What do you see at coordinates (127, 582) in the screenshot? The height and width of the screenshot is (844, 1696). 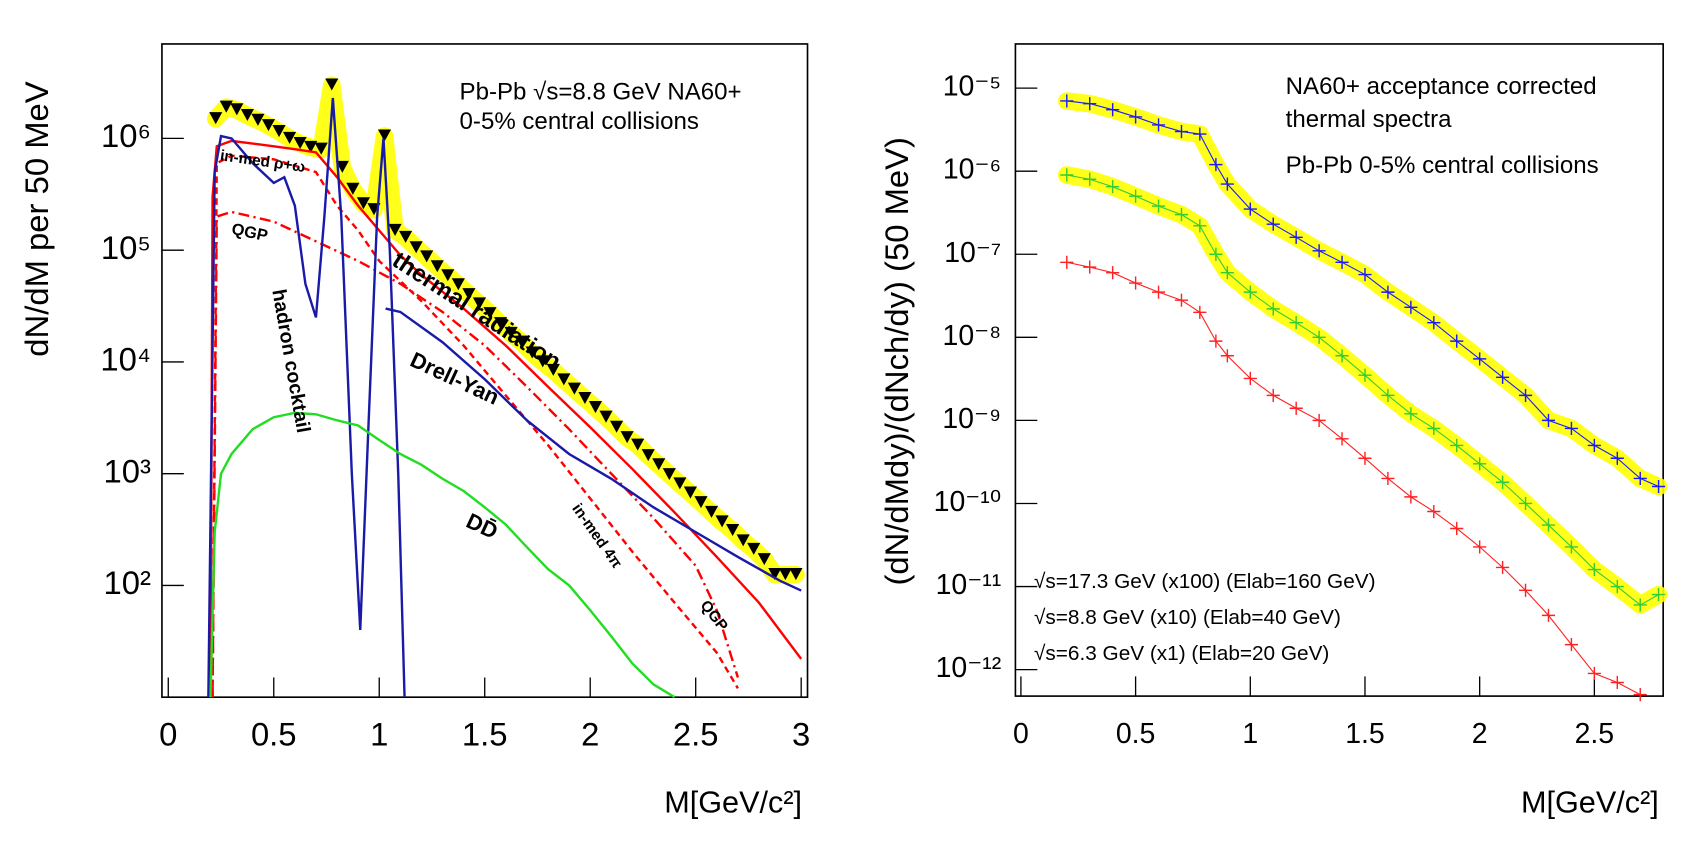 I see `y-tick-label: 10²` at bounding box center [127, 582].